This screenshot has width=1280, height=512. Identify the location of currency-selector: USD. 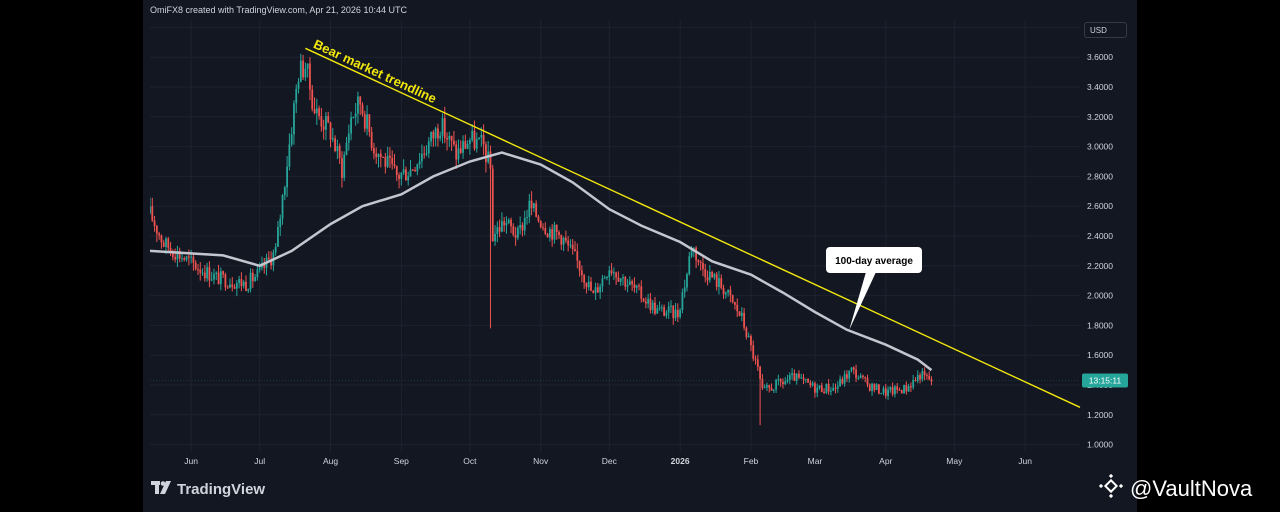
(1105, 30).